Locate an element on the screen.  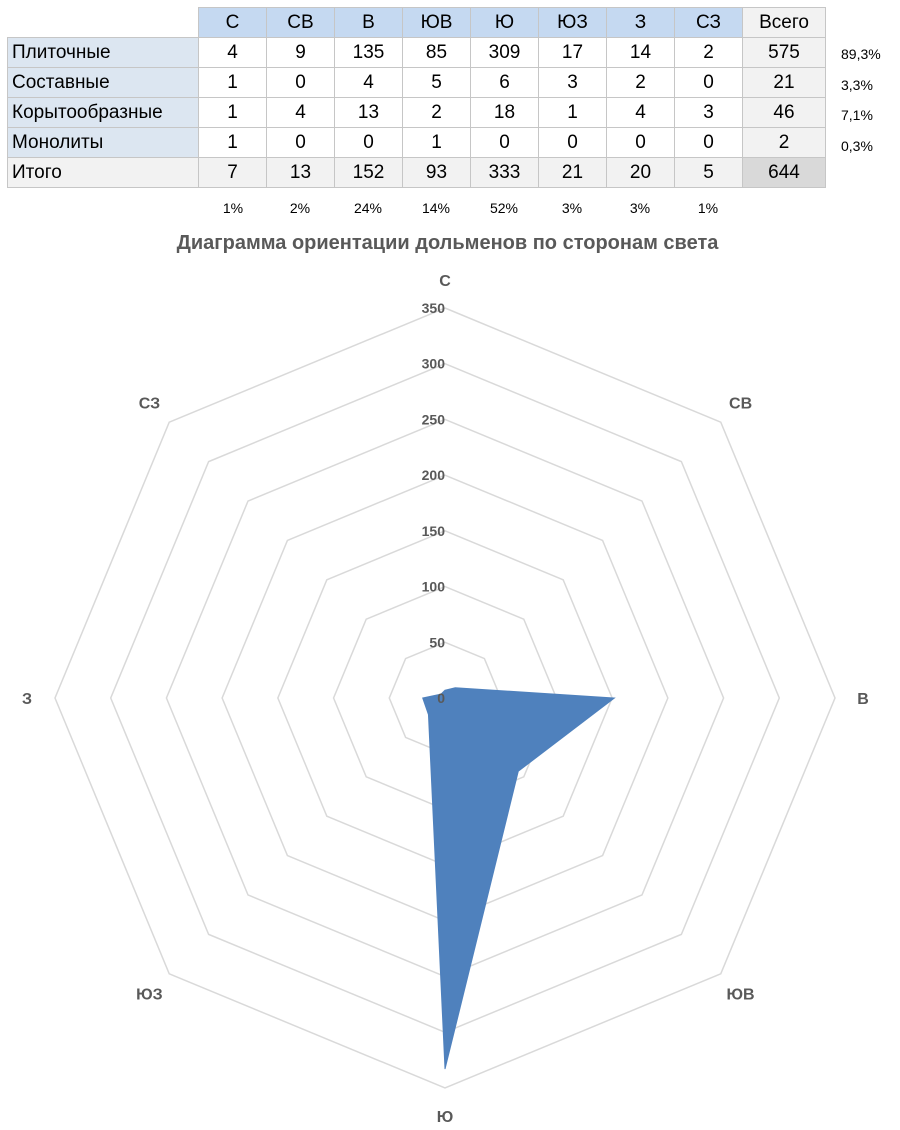
column-header: ЮЗ is located at coordinates (572, 22).